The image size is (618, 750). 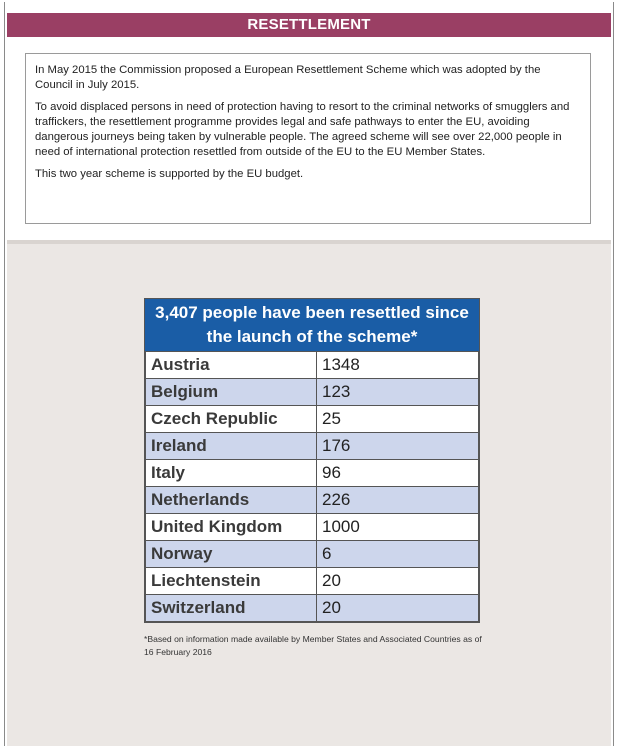 I want to click on country-cell: Austria, so click(x=231, y=365).